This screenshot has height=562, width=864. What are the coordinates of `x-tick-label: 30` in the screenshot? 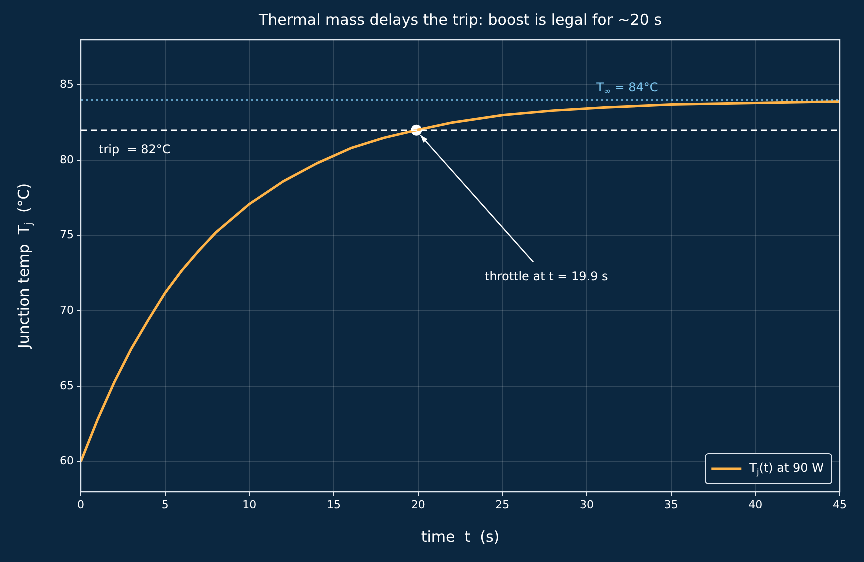 It's located at (587, 505).